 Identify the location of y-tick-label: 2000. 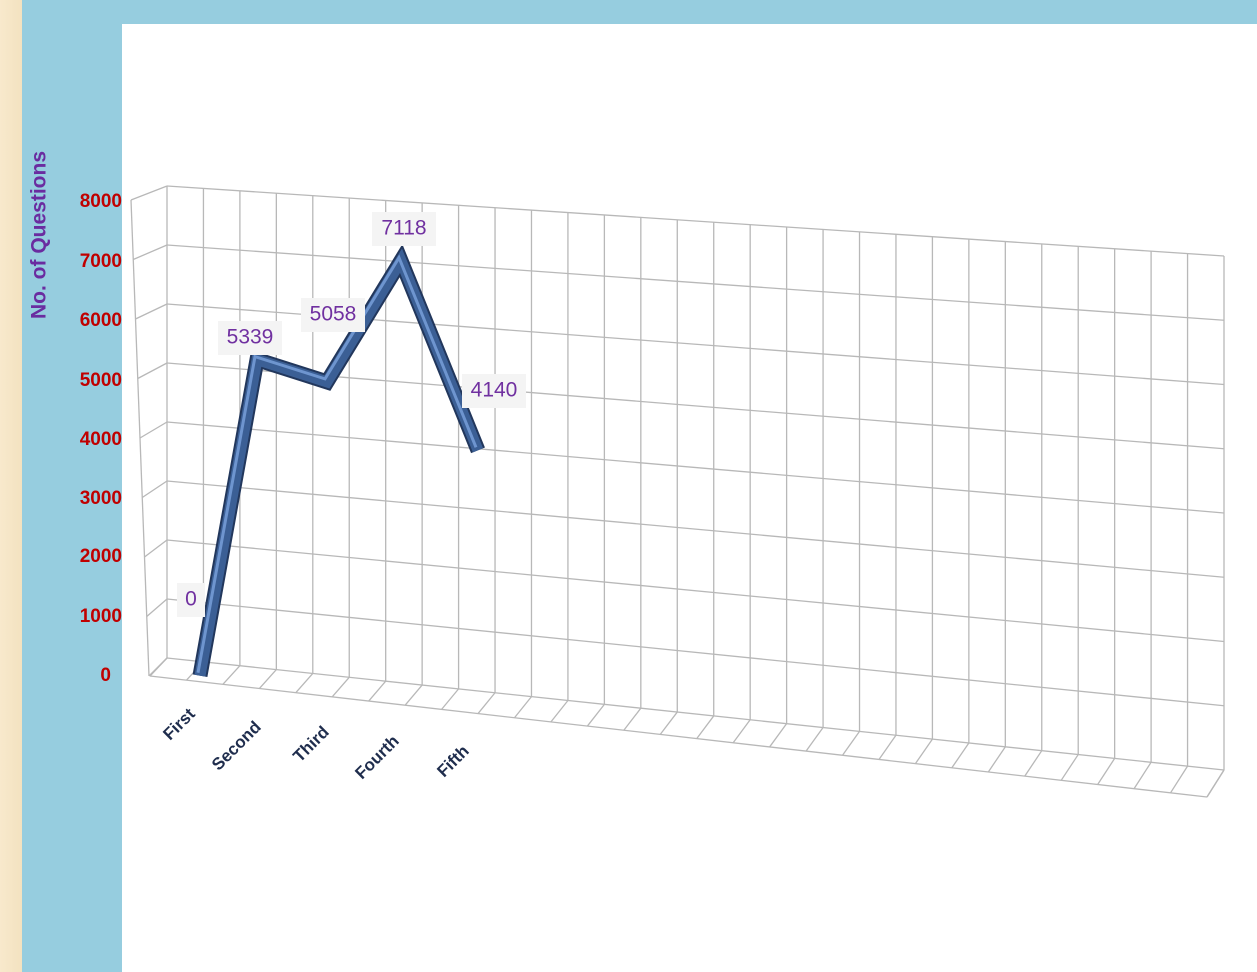
(101, 556).